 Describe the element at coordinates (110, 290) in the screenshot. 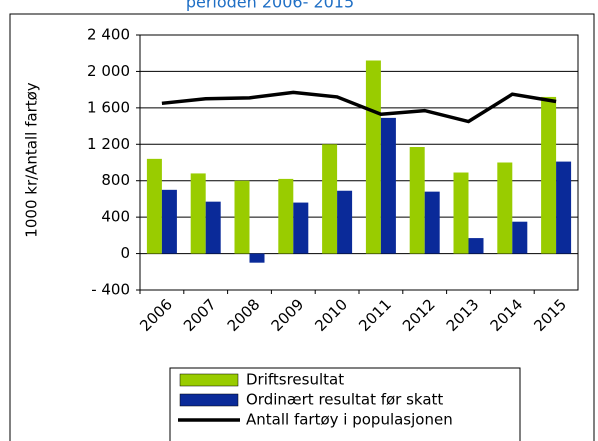

I see `y-tick-label: - 400` at that location.